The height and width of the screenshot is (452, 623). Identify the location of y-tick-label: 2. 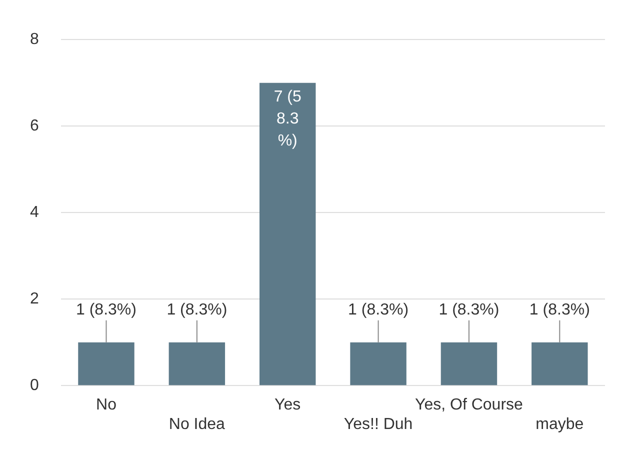
(34, 299).